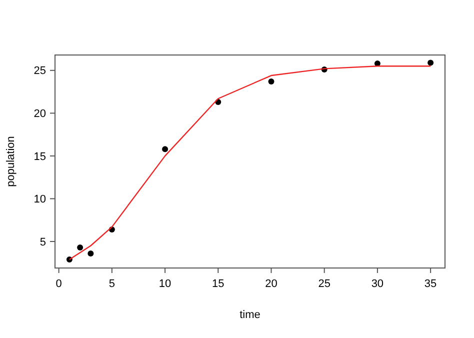 This screenshot has width=474, height=338. Describe the element at coordinates (250, 315) in the screenshot. I see `x-axis-title: time` at that location.